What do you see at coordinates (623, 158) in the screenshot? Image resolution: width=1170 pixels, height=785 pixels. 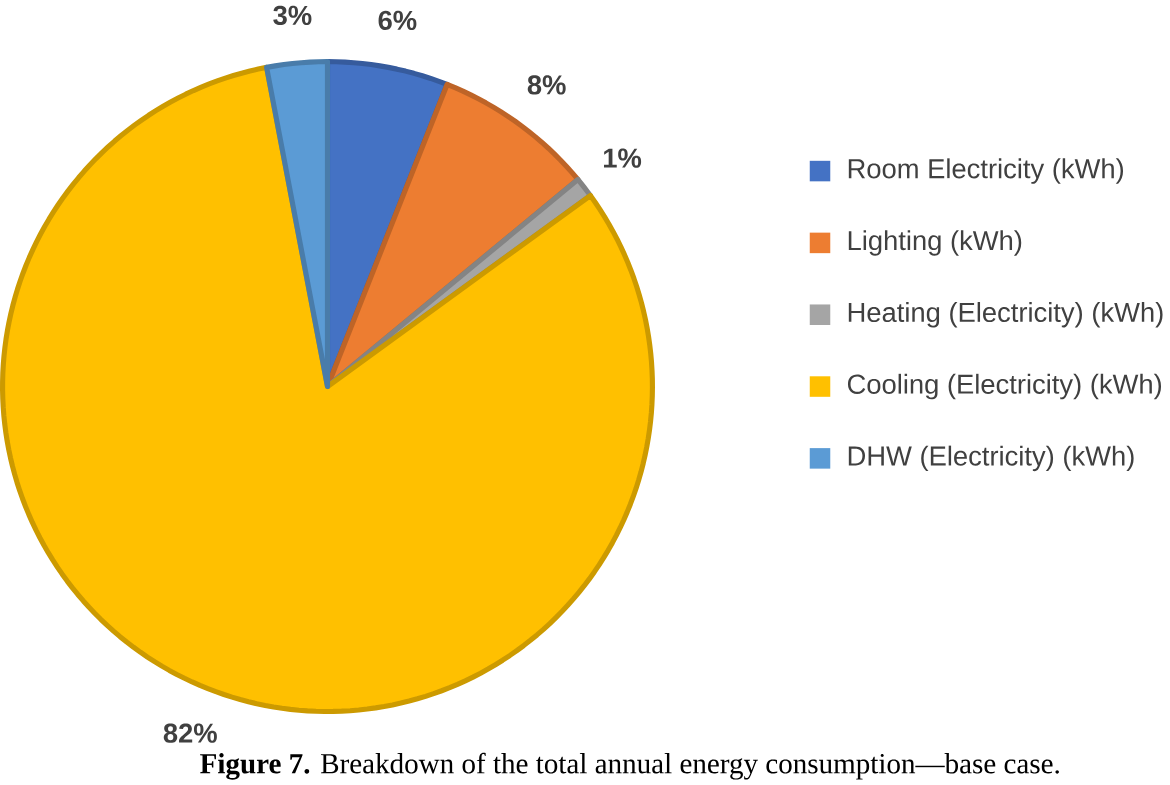 I see `data-label: 1%` at bounding box center [623, 158].